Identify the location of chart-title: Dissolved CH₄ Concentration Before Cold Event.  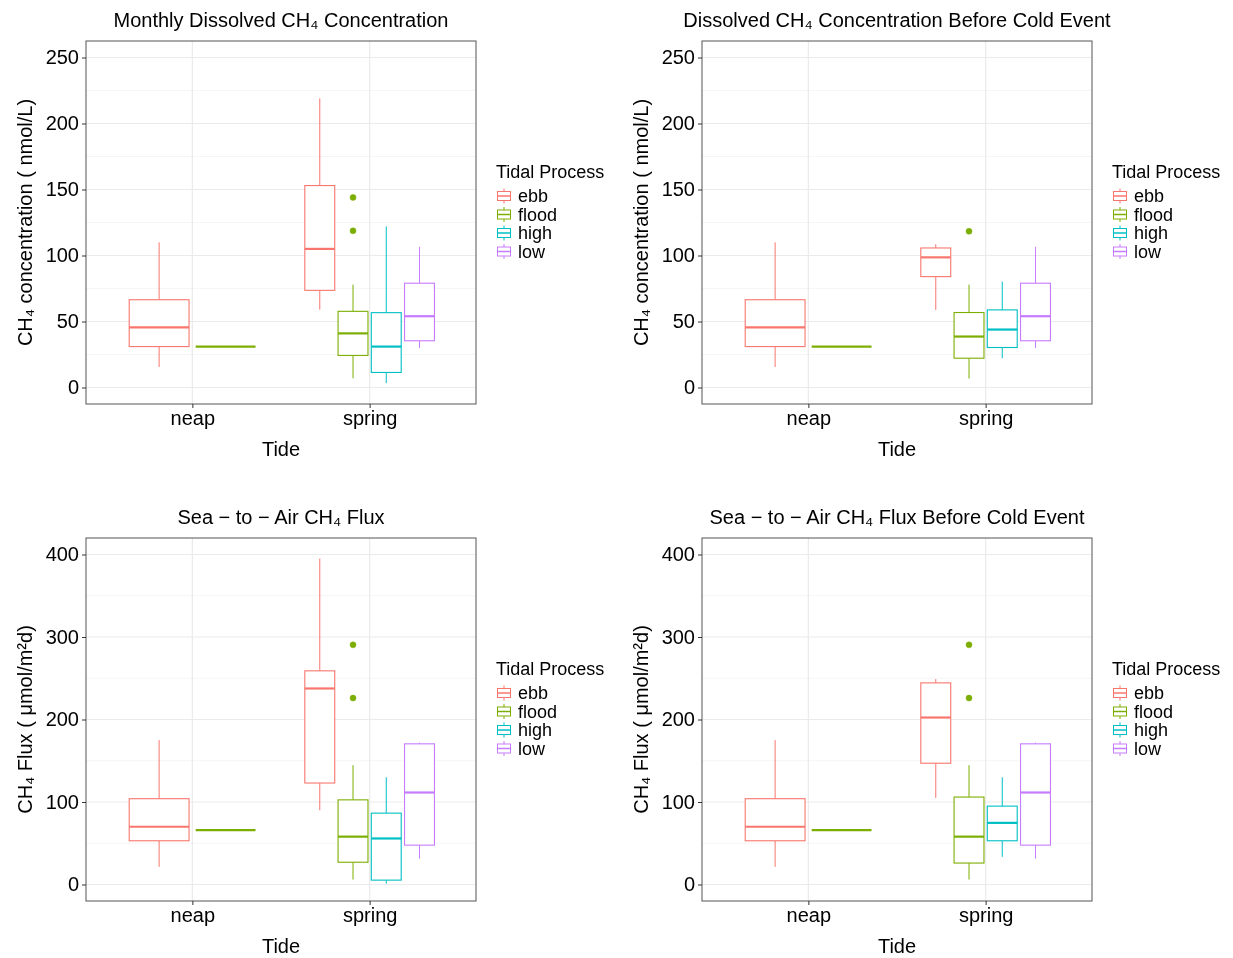
(897, 20).